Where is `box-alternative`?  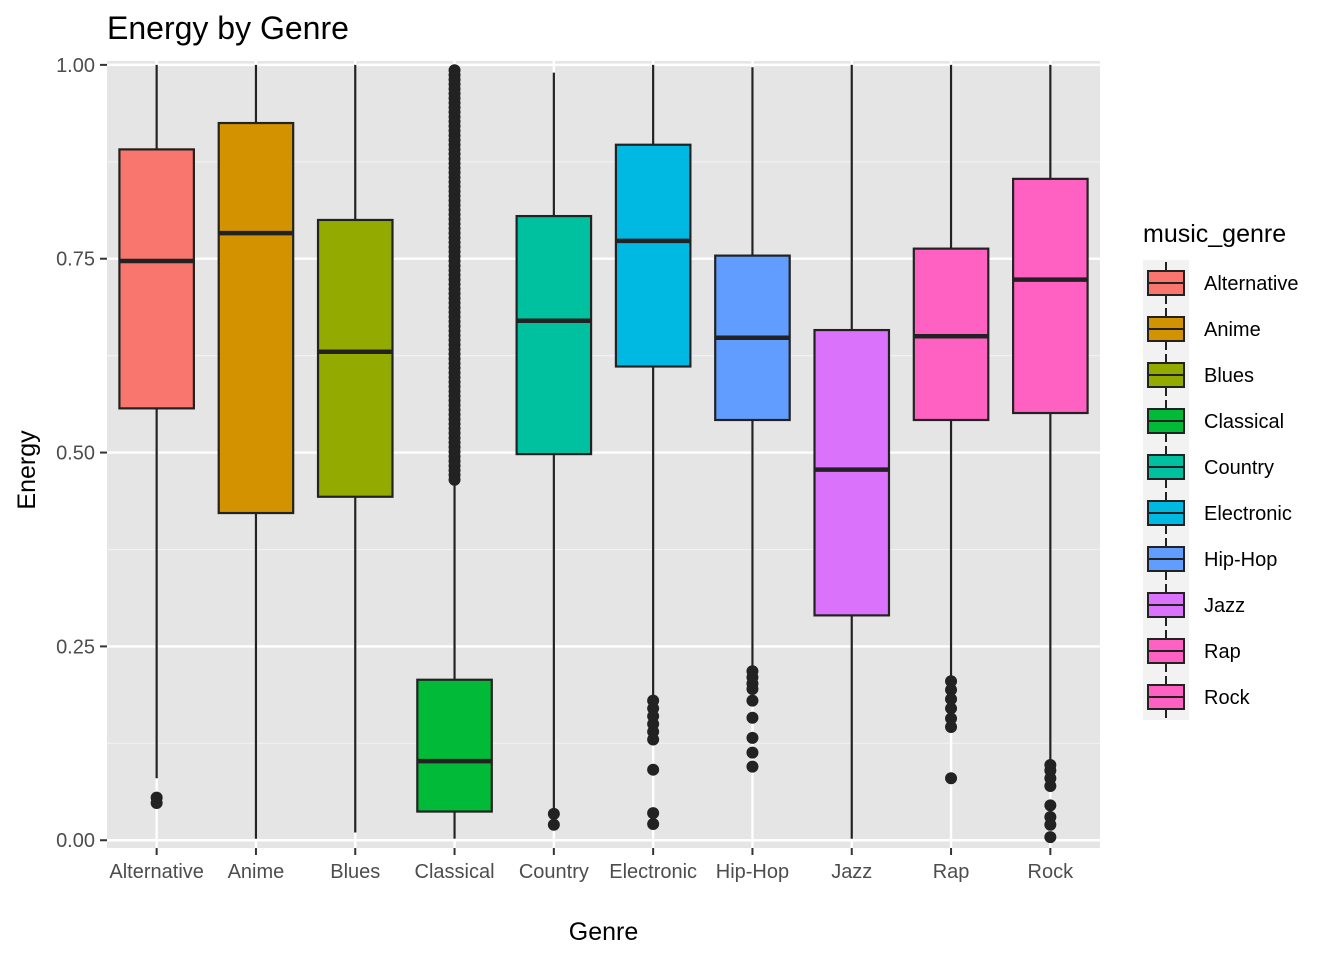
box-alternative is located at coordinates (156, 437).